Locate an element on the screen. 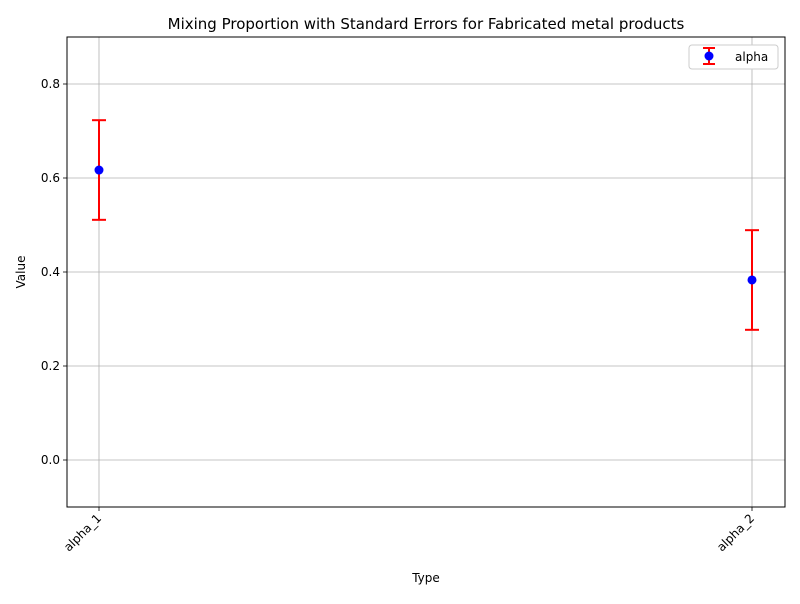 This screenshot has height=604, width=800. legend-label: alpha is located at coordinates (751, 57).